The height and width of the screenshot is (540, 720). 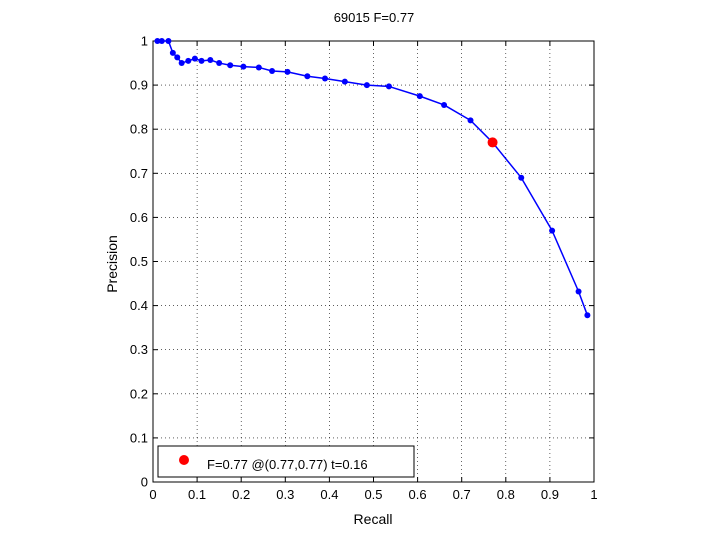 I want to click on y-tick-label: 0.3, so click(x=139, y=349).